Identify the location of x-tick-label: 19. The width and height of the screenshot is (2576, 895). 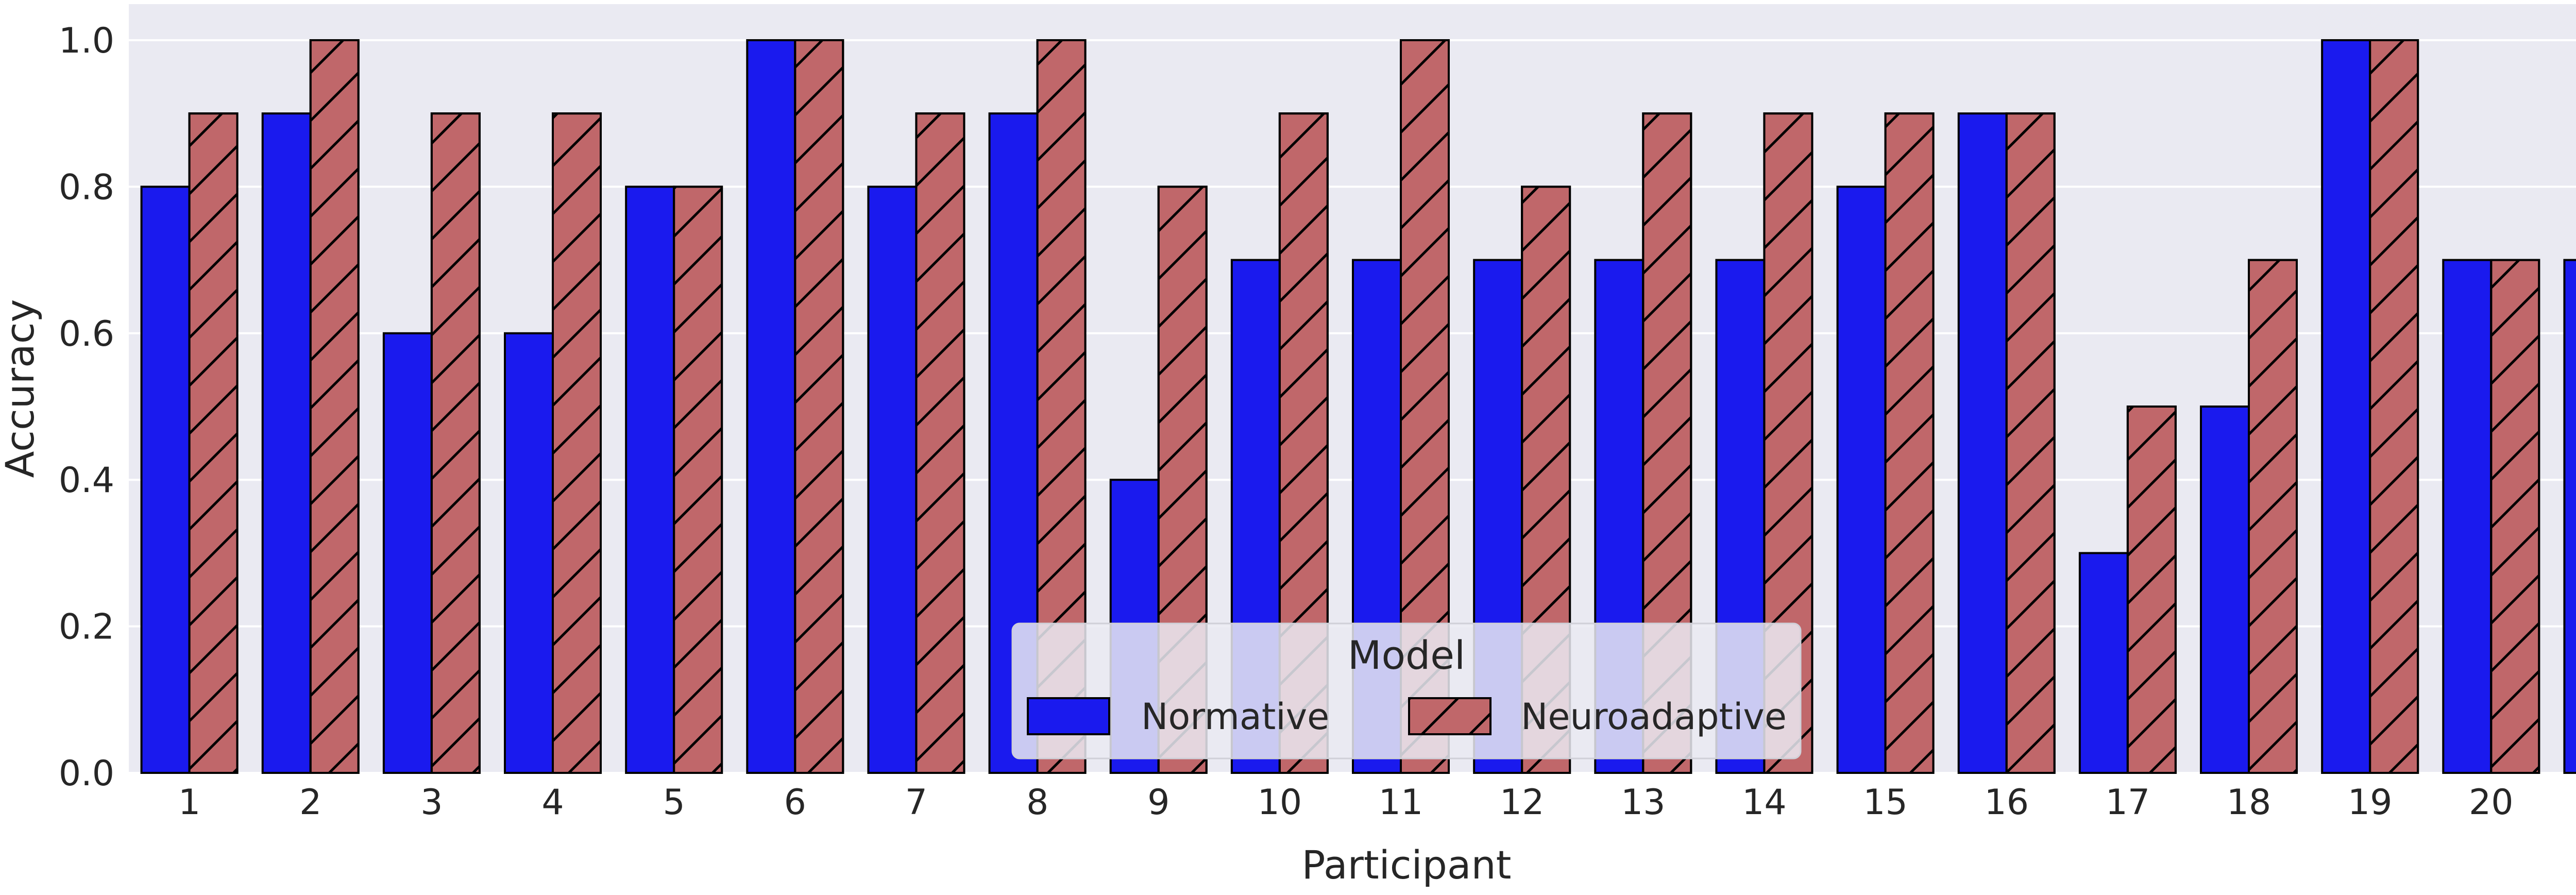
(2370, 803).